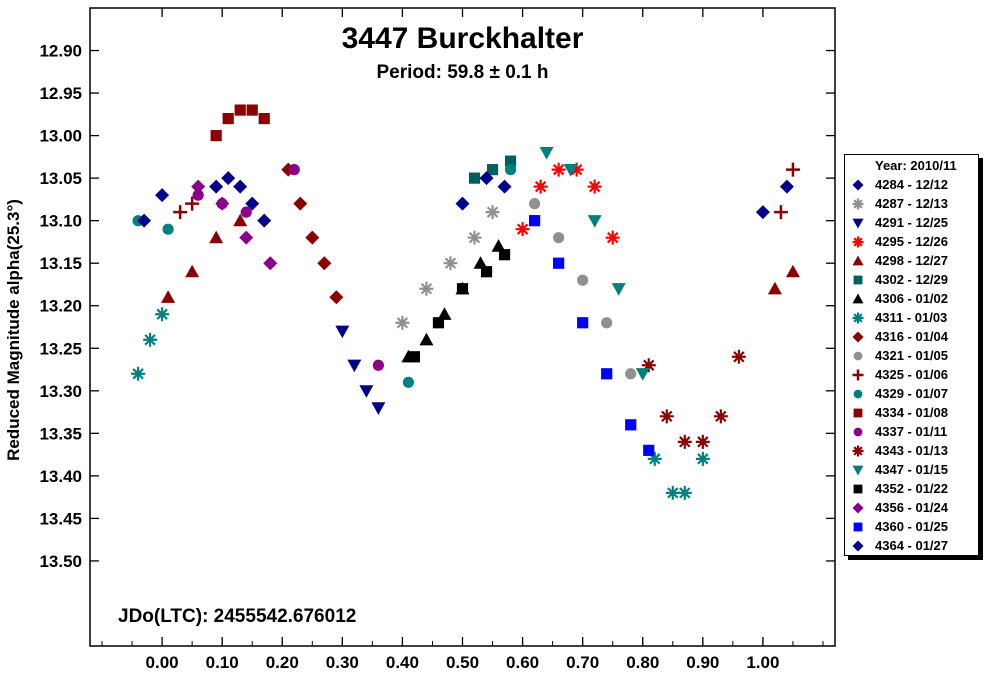 This screenshot has width=991, height=677. Describe the element at coordinates (60, 518) in the screenshot. I see `y-tick-label: 13.45` at that location.